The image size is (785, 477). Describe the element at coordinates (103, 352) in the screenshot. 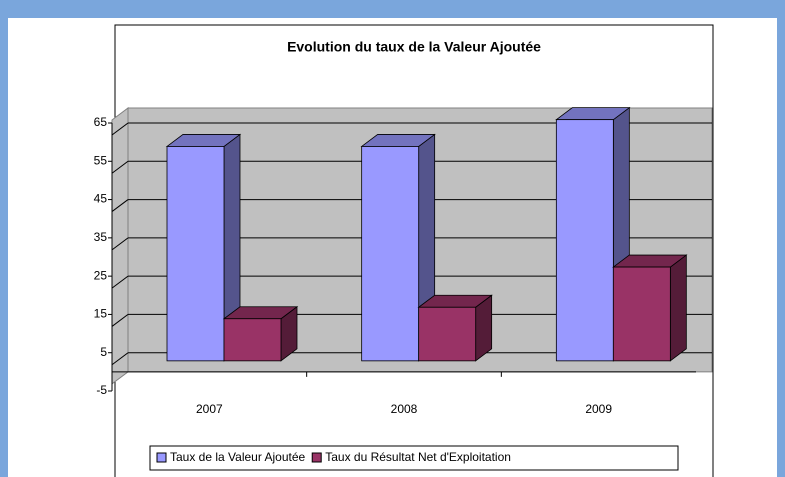

I see `y-tick-label: 5` at that location.